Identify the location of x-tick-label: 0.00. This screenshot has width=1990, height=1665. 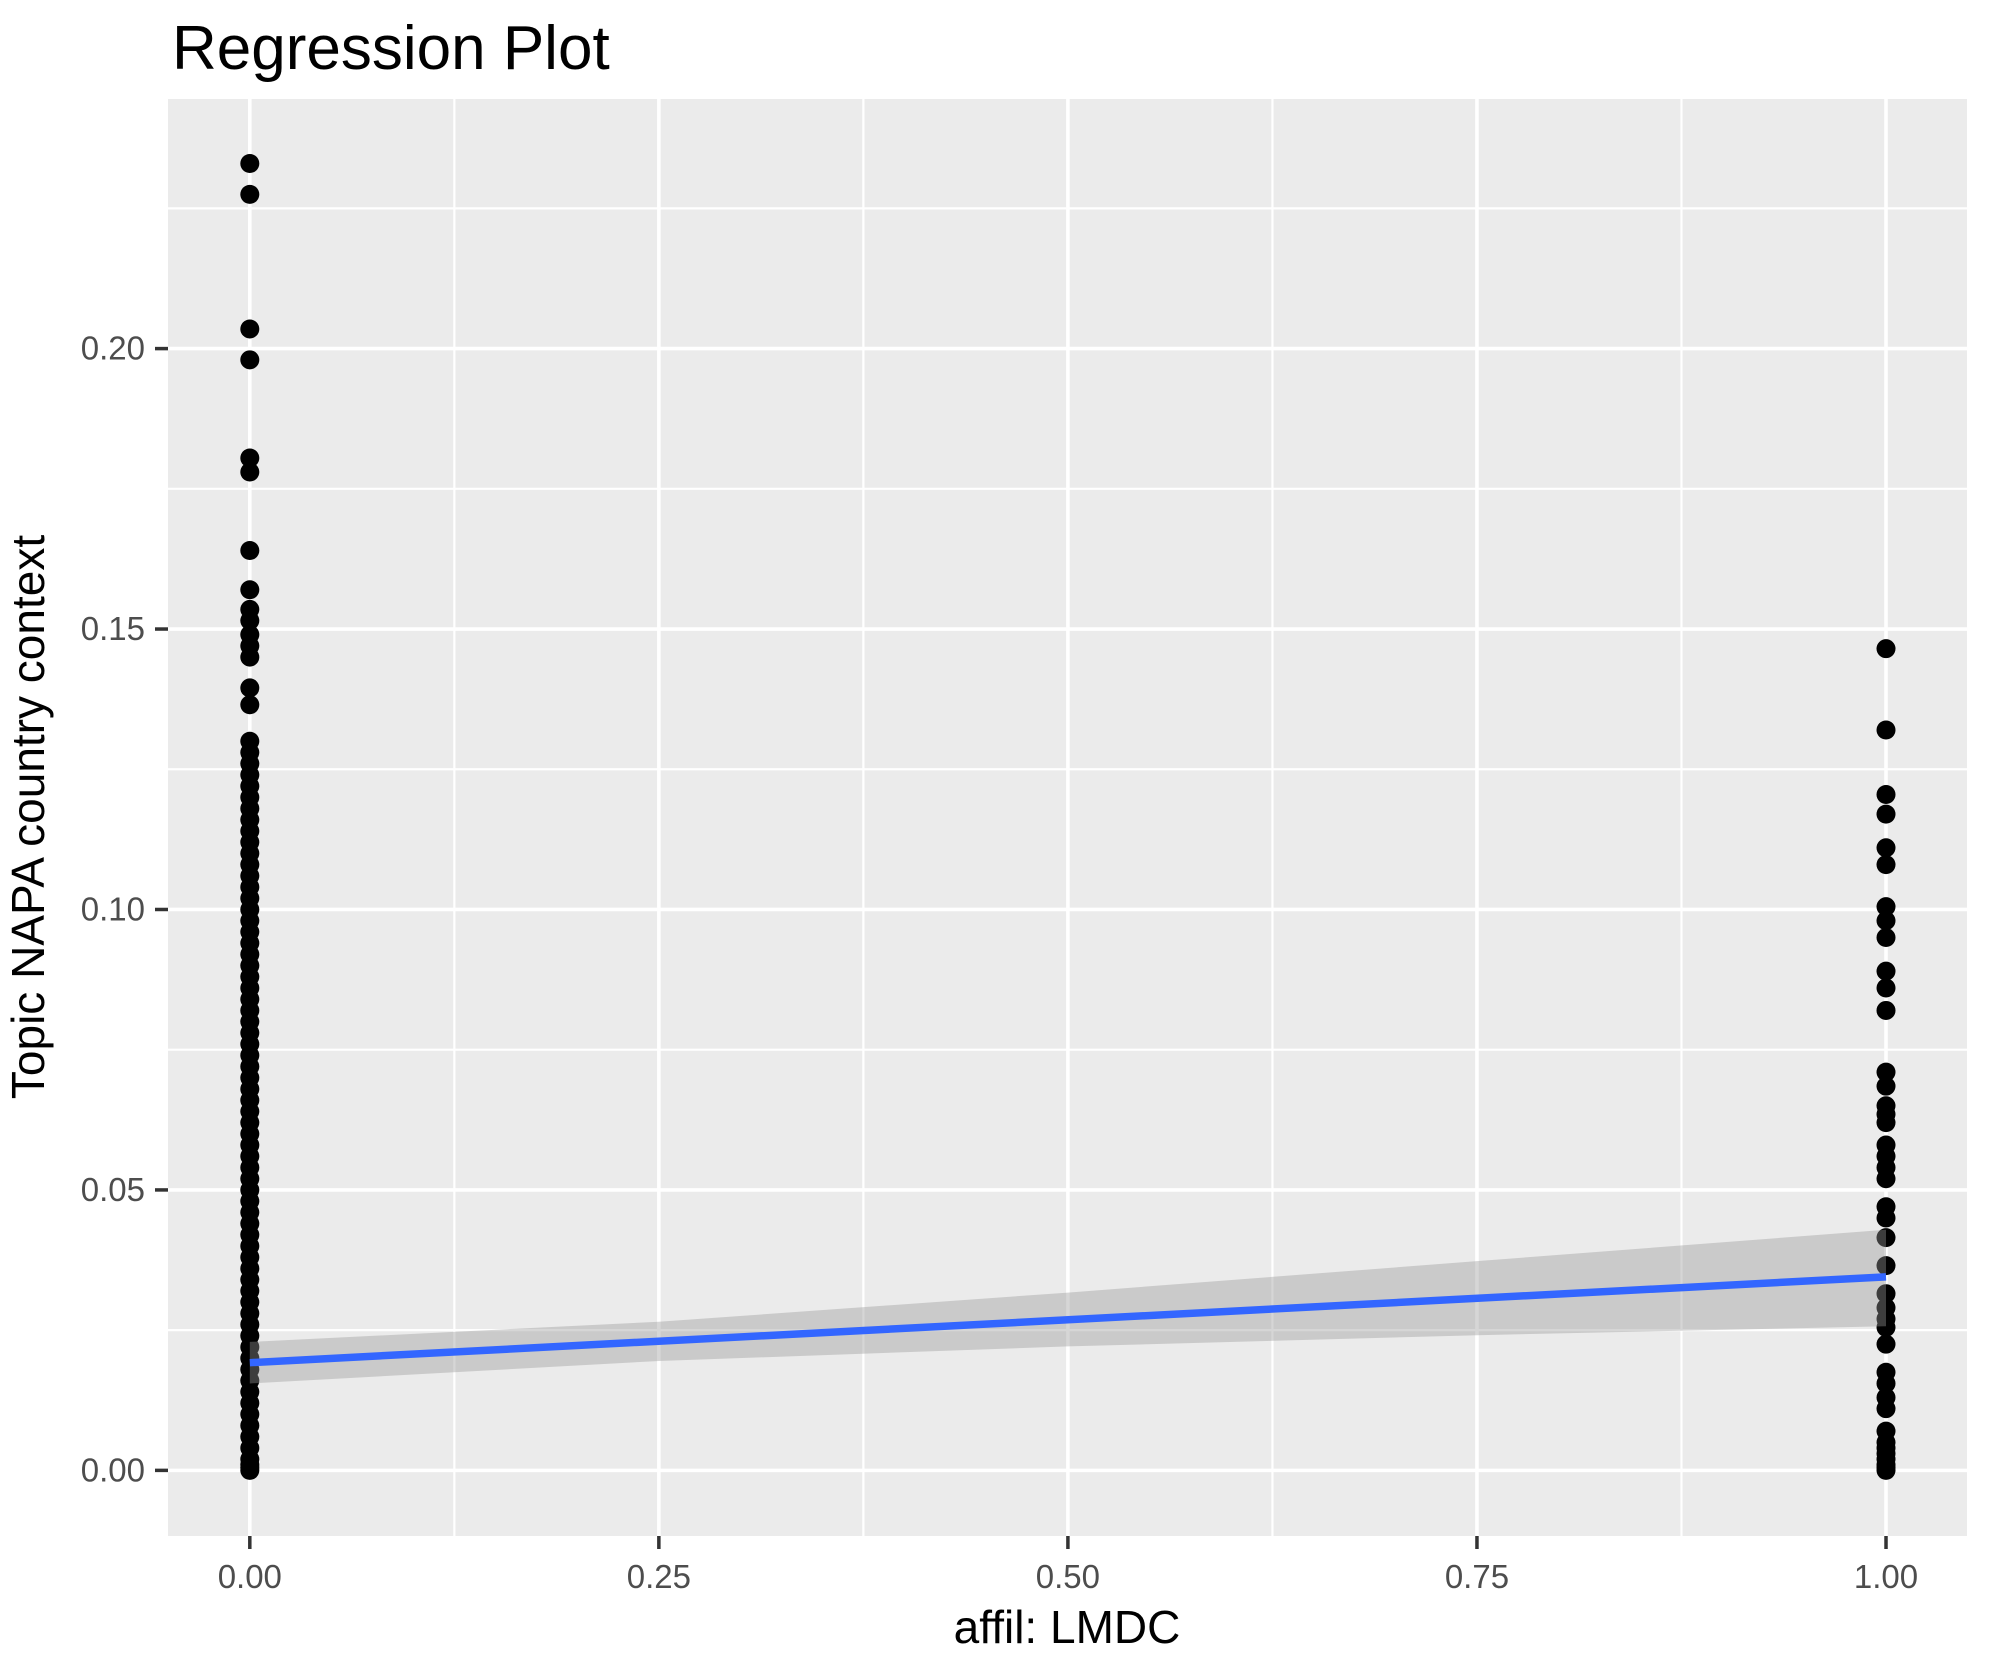
(250, 1576).